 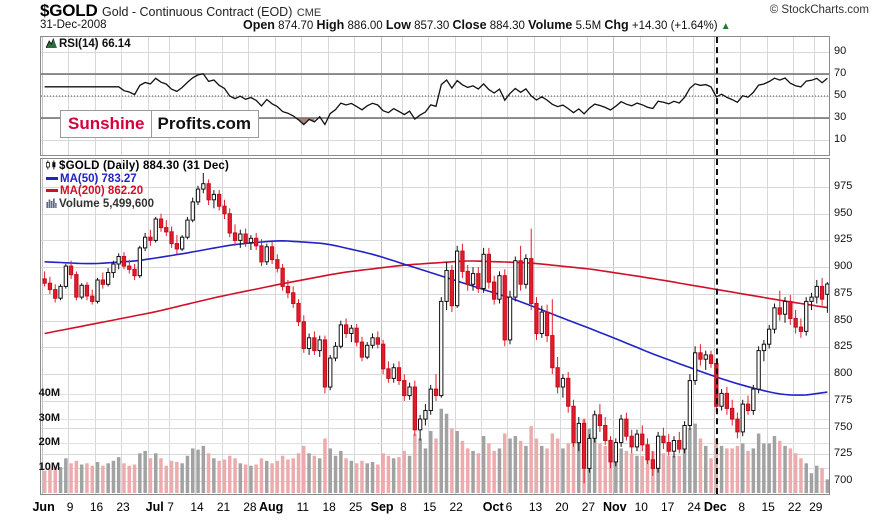 I want to click on price-axis-label: 925, so click(x=843, y=239).